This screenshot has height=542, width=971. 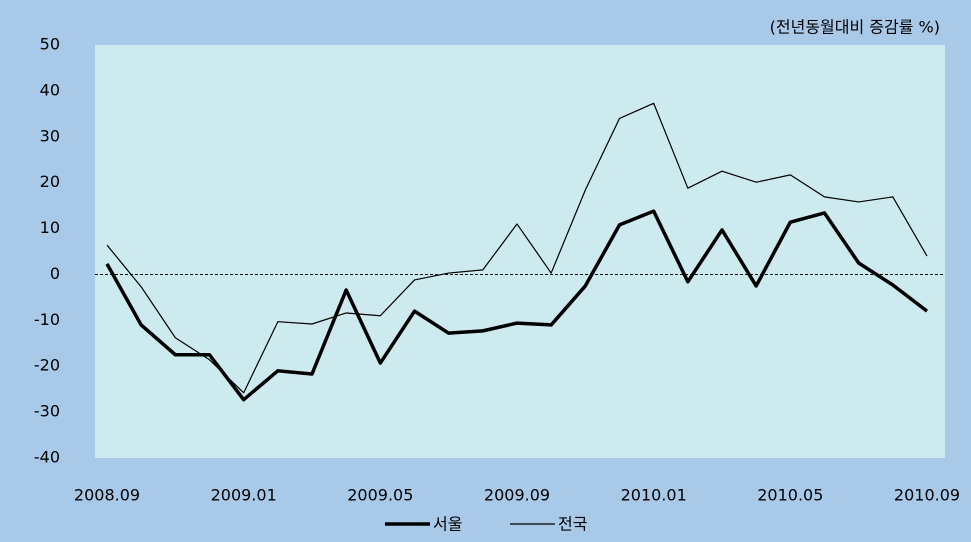 What do you see at coordinates (654, 495) in the screenshot?
I see `x-tick-label: 2010.01` at bounding box center [654, 495].